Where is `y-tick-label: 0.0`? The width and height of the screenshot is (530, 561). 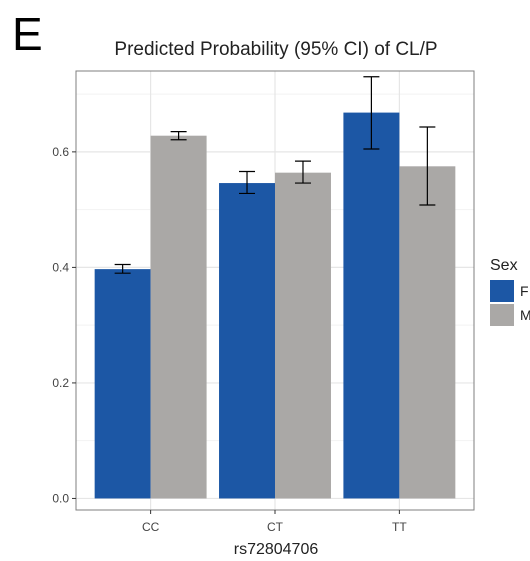 y-tick-label: 0.0 is located at coordinates (60, 498).